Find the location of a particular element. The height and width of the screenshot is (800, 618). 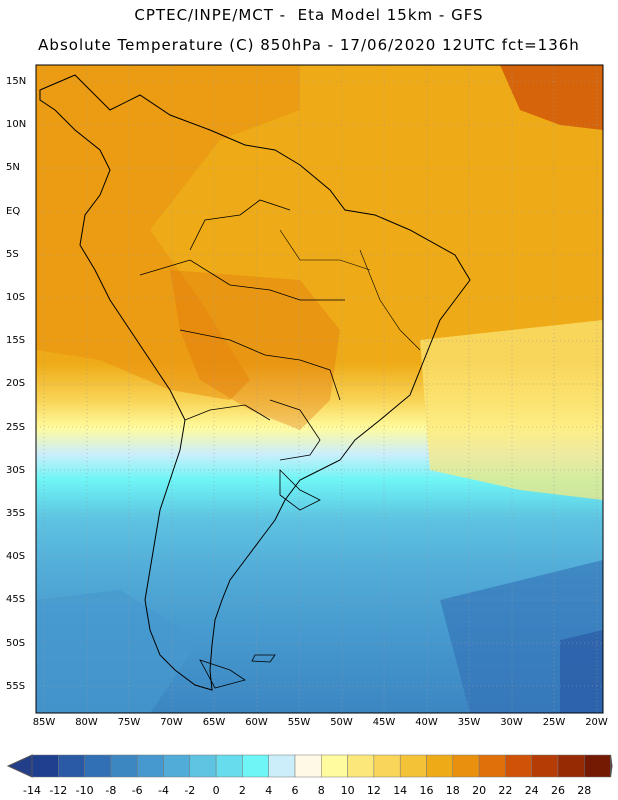

colorbar-label: 6 is located at coordinates (295, 790).